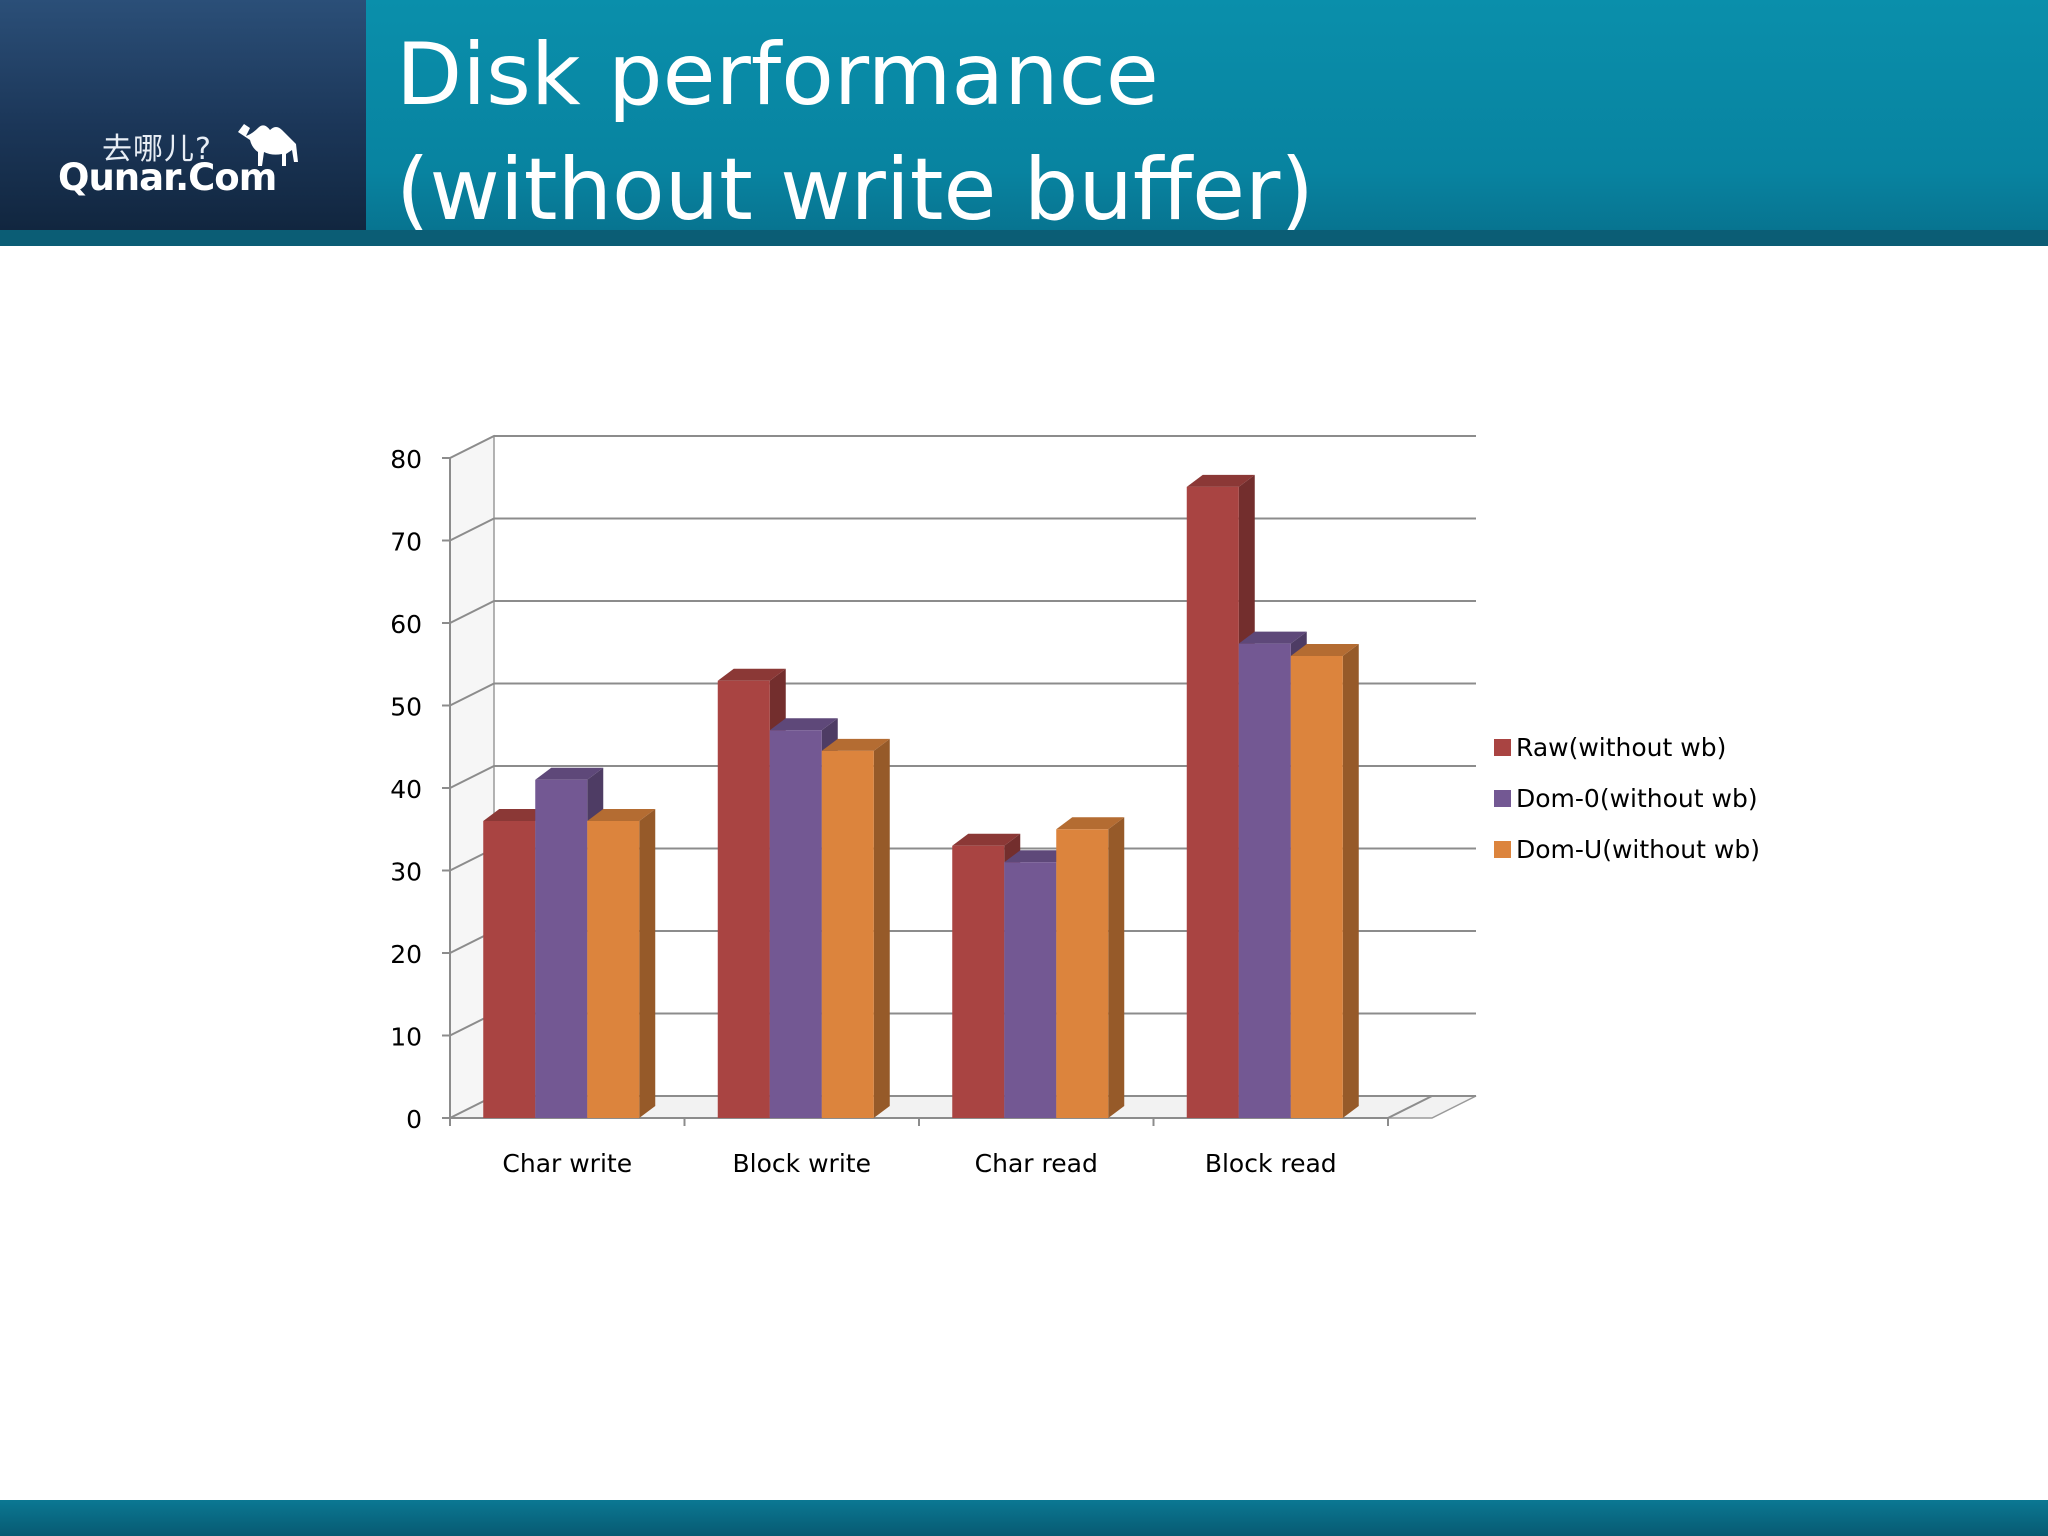 This screenshot has height=1536, width=2048. I want to click on legend-label: Dom-0(without wb), so click(1637, 798).